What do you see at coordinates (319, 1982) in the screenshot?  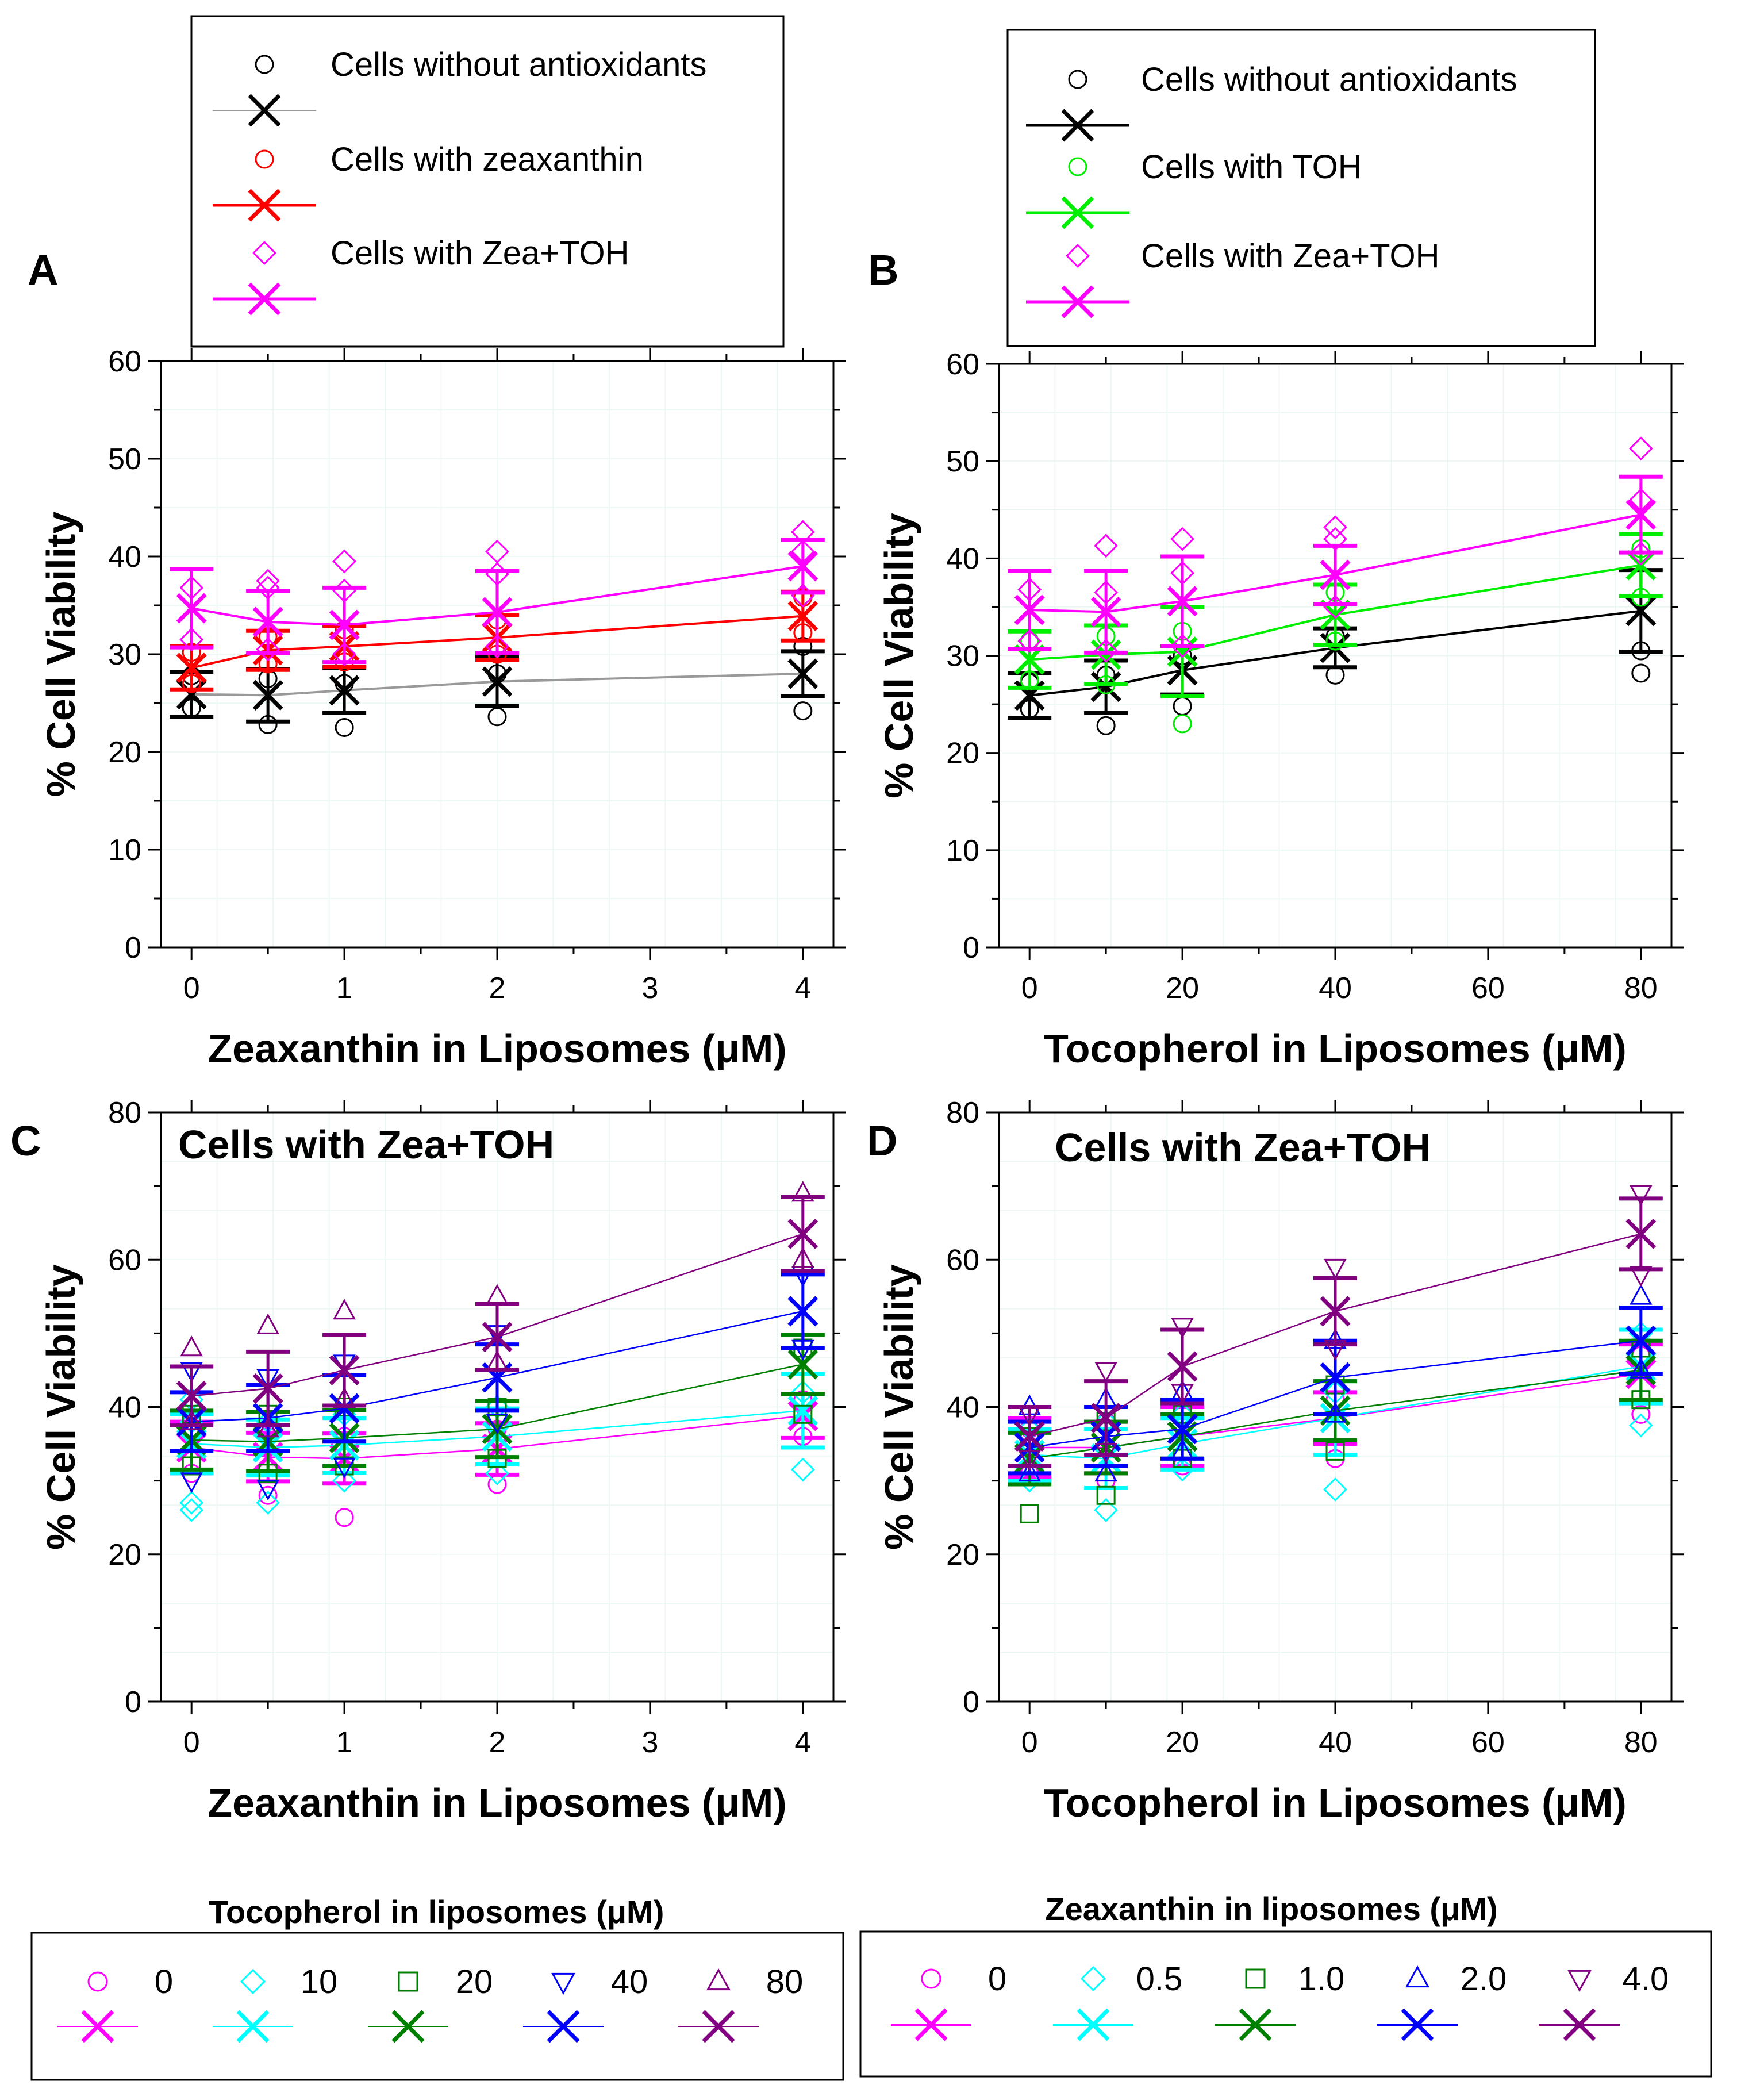 I see `legend-label: 10` at bounding box center [319, 1982].